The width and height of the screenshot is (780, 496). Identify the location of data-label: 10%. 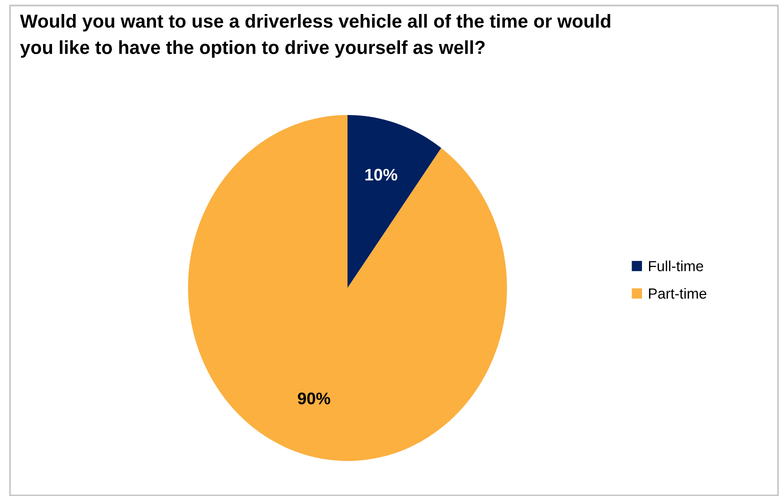
(381, 174).